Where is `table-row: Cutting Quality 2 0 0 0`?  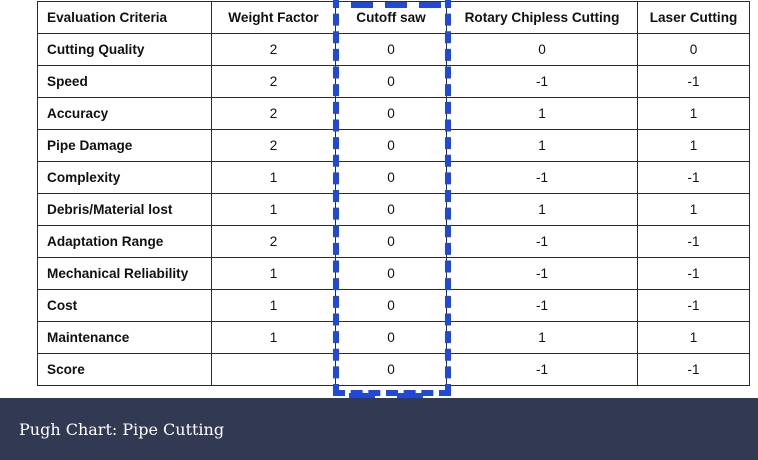
table-row: Cutting Quality 2 0 0 0 is located at coordinates (393, 49).